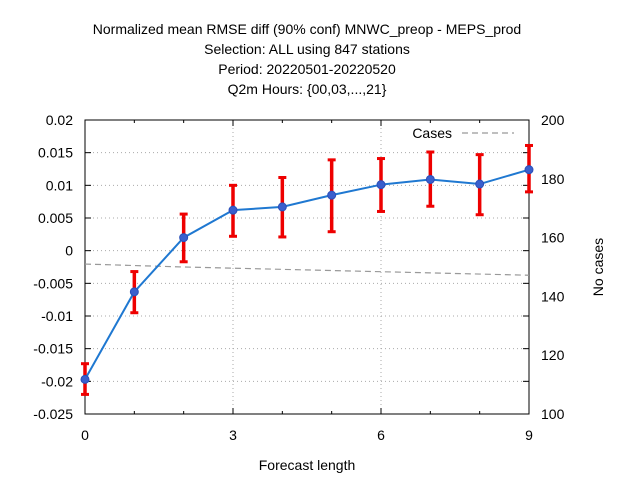 Image resolution: width=640 pixels, height=480 pixels. Describe the element at coordinates (529, 435) in the screenshot. I see `x-tick-label: 9` at that location.